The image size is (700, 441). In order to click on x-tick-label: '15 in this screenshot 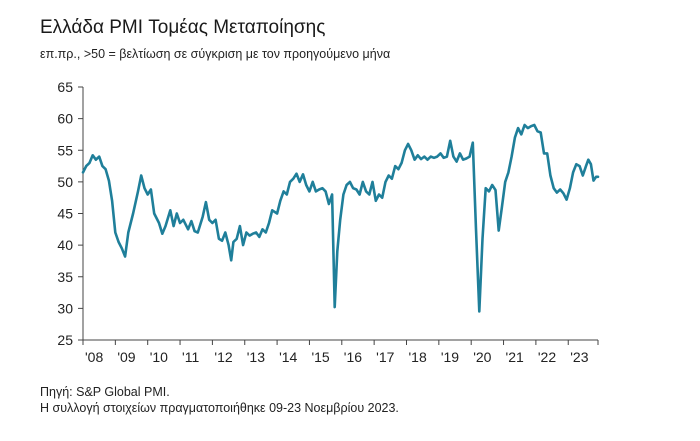, I will do `click(320, 357)`.